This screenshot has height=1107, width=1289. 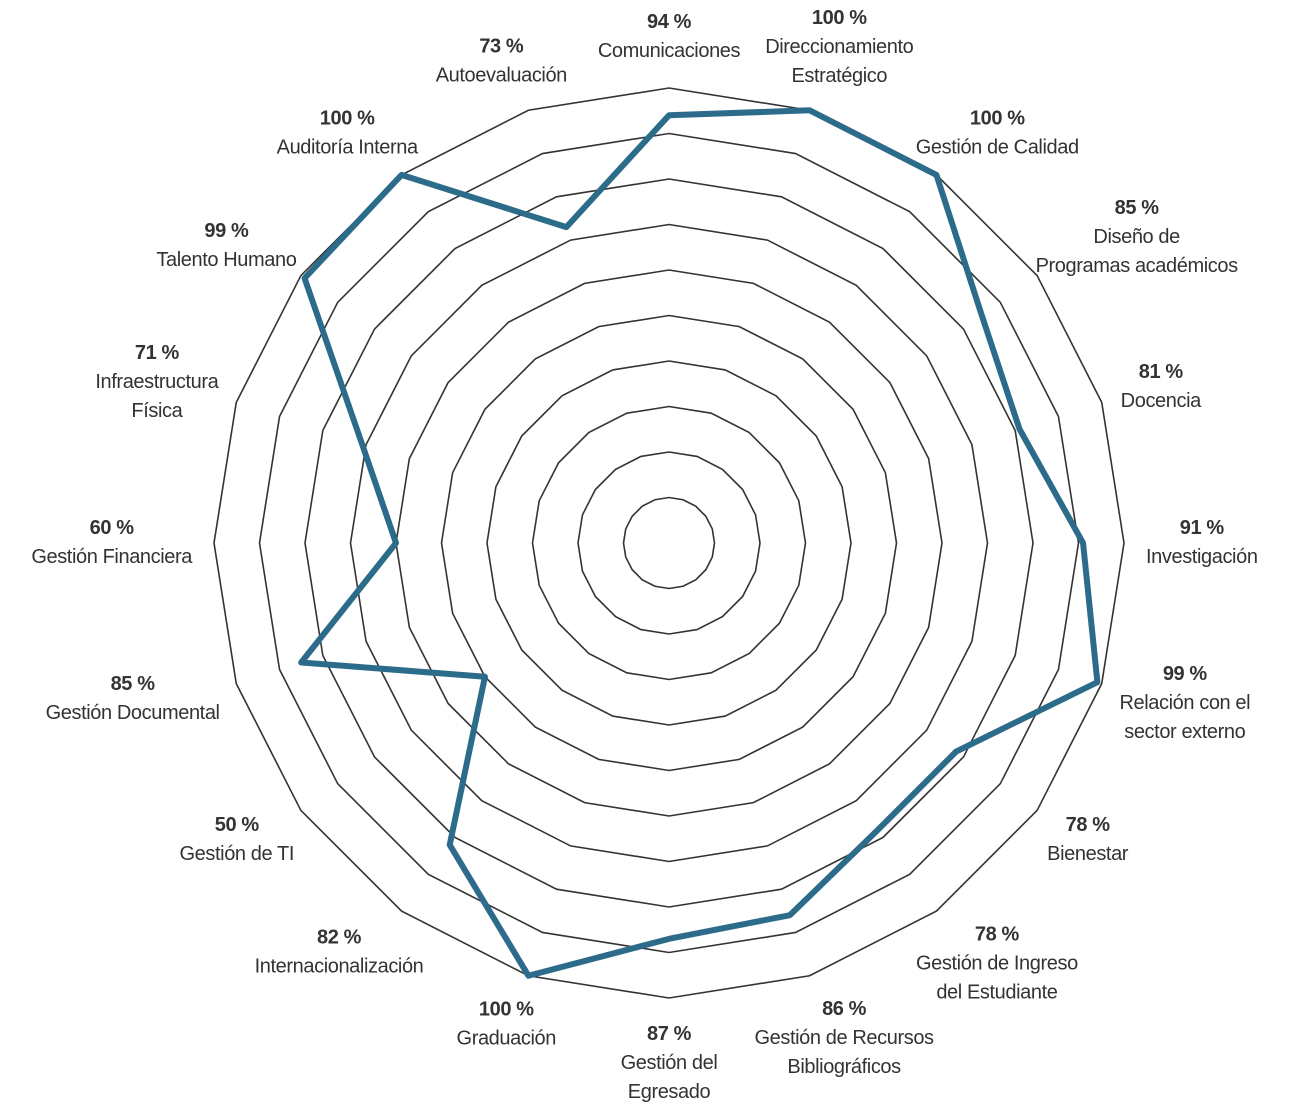 I want to click on grid-ring, so click(x=669, y=543).